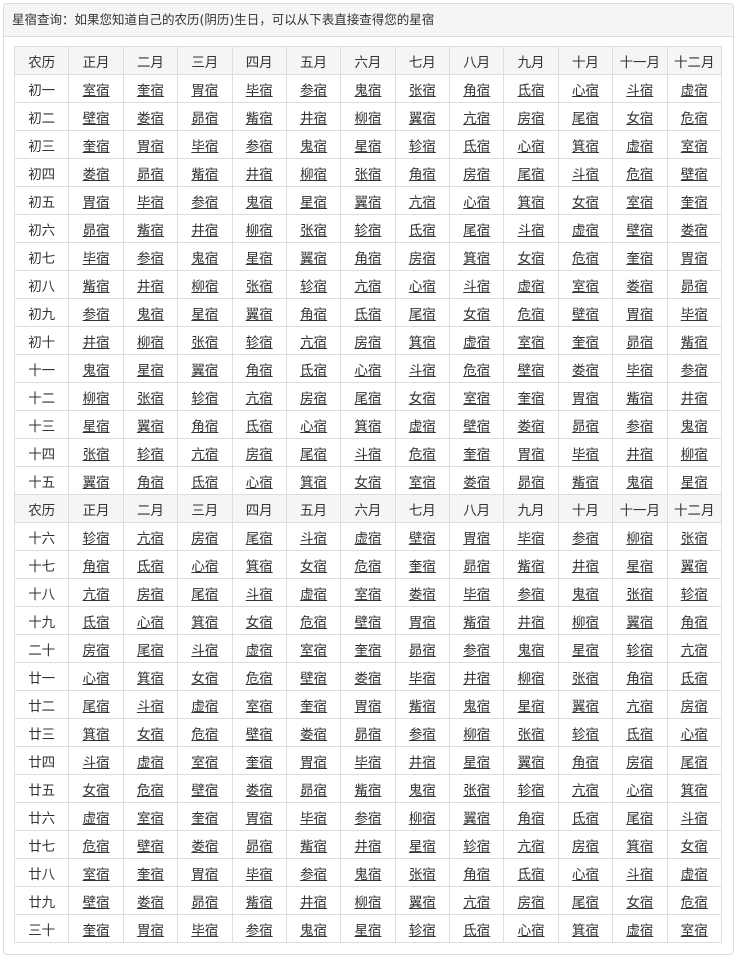 The width and height of the screenshot is (738, 958). I want to click on xingxiu-link: 觜宿, so click(150, 230).